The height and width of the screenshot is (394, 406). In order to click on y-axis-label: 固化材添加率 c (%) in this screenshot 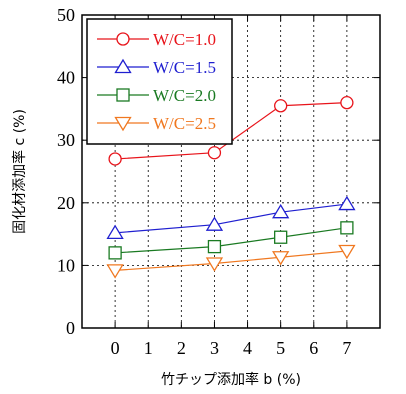, I will do `click(19, 171)`.